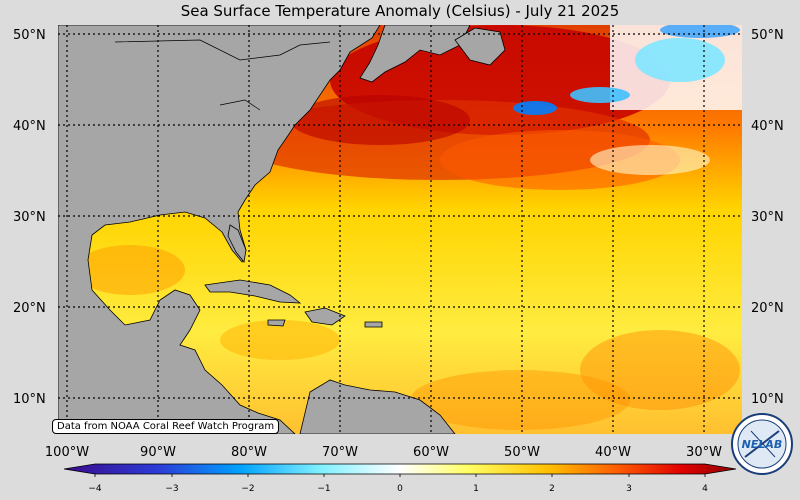 The image size is (800, 500). I want to click on lat-labels-left: 50°N 40°N 30°N 20°N 10°N, so click(29, 217).